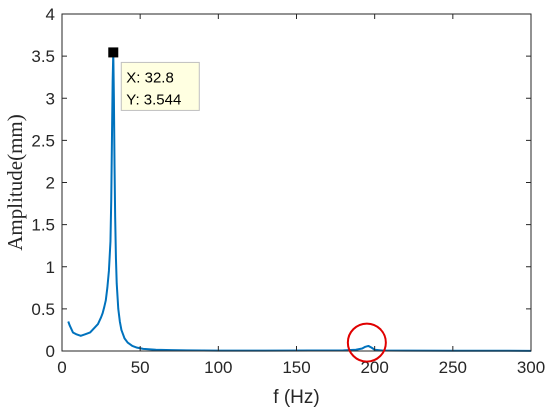  What do you see at coordinates (366, 342) in the screenshot?
I see `highlight-circle` at bounding box center [366, 342].